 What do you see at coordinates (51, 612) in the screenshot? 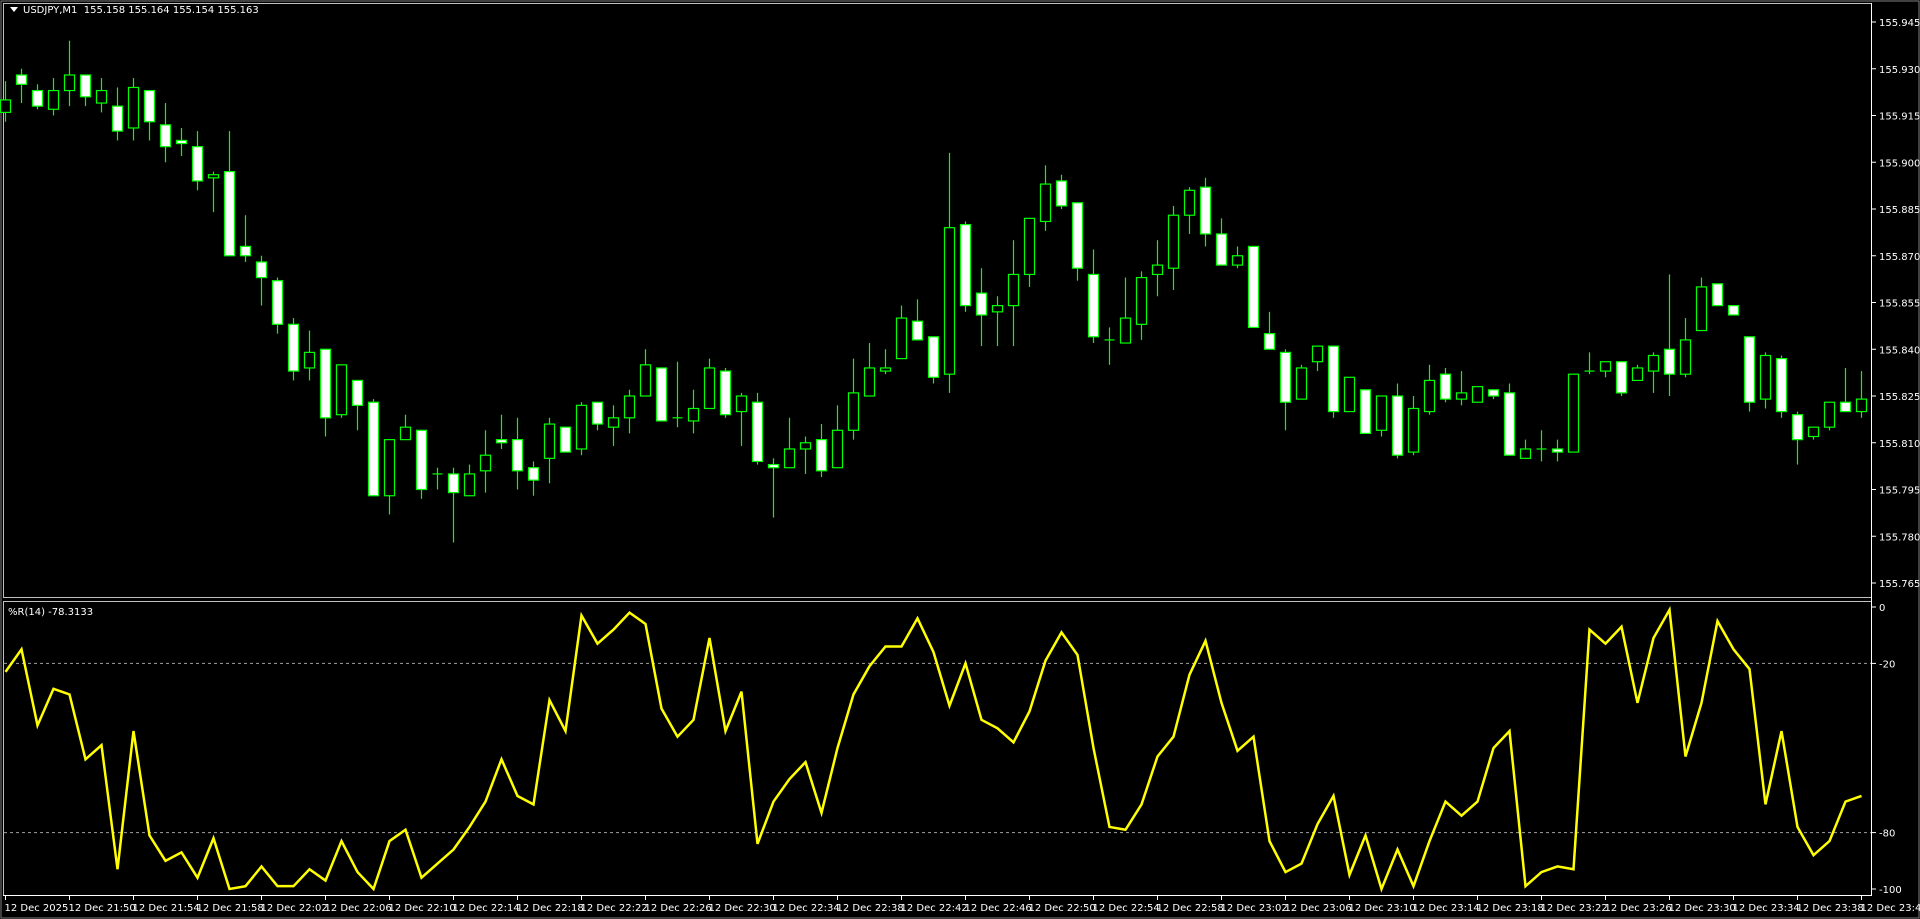
I see `indicator-label: %R(14) -78.3133` at bounding box center [51, 612].